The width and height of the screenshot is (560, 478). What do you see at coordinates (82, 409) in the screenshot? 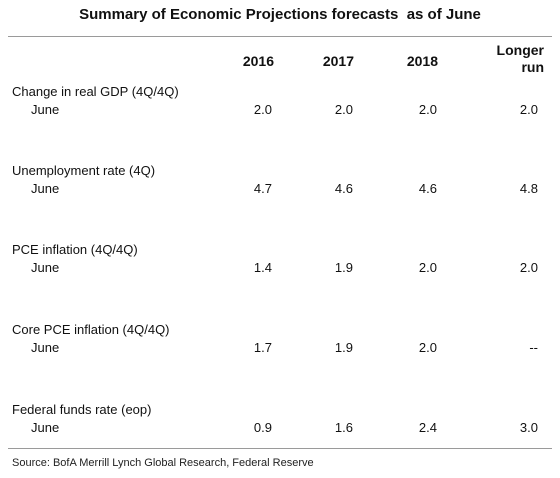
I see `row-label: Federal funds rate (eop)` at bounding box center [82, 409].